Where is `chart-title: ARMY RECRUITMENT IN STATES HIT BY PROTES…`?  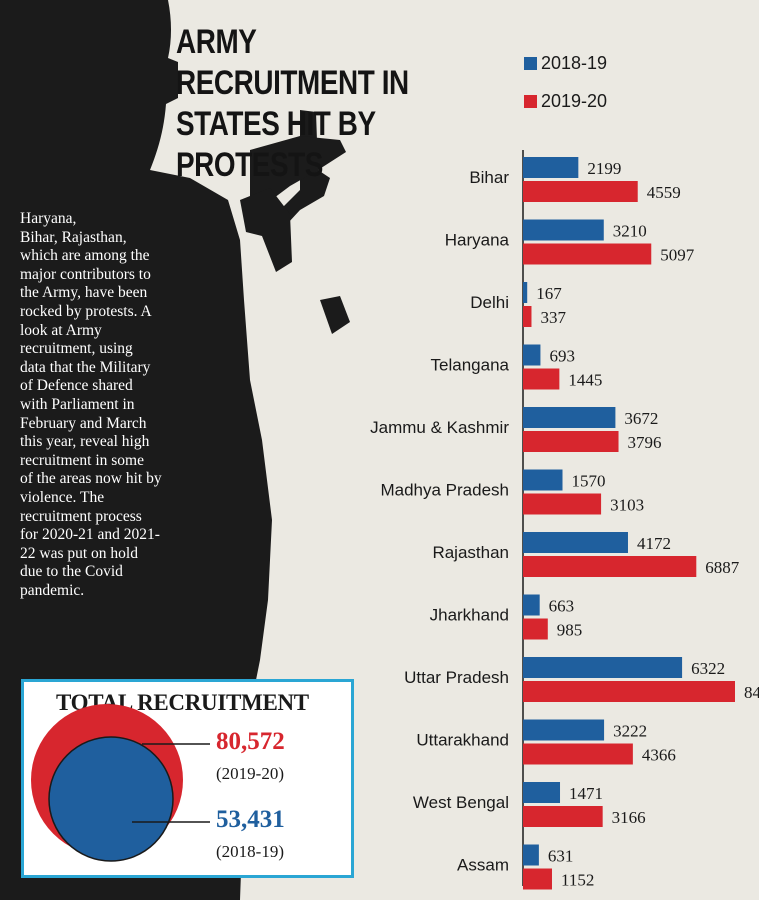
chart-title: ARMY RECRUITMENT IN STATES HIT BY PROTES… is located at coordinates (292, 103).